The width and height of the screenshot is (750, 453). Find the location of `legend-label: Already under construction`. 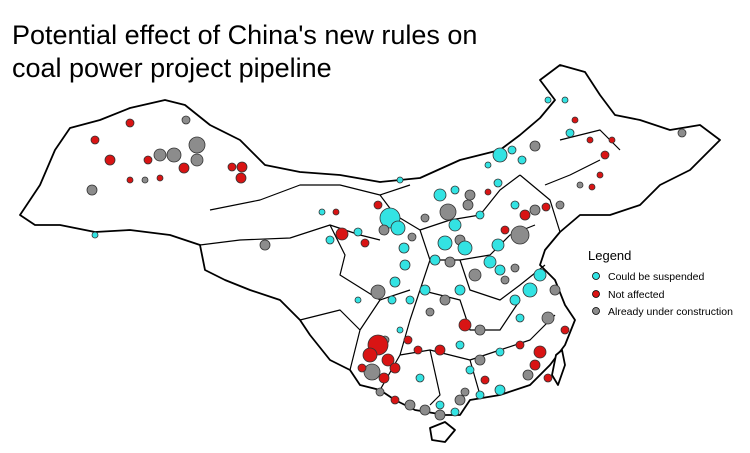

legend-label: Already under construction is located at coordinates (670, 312).